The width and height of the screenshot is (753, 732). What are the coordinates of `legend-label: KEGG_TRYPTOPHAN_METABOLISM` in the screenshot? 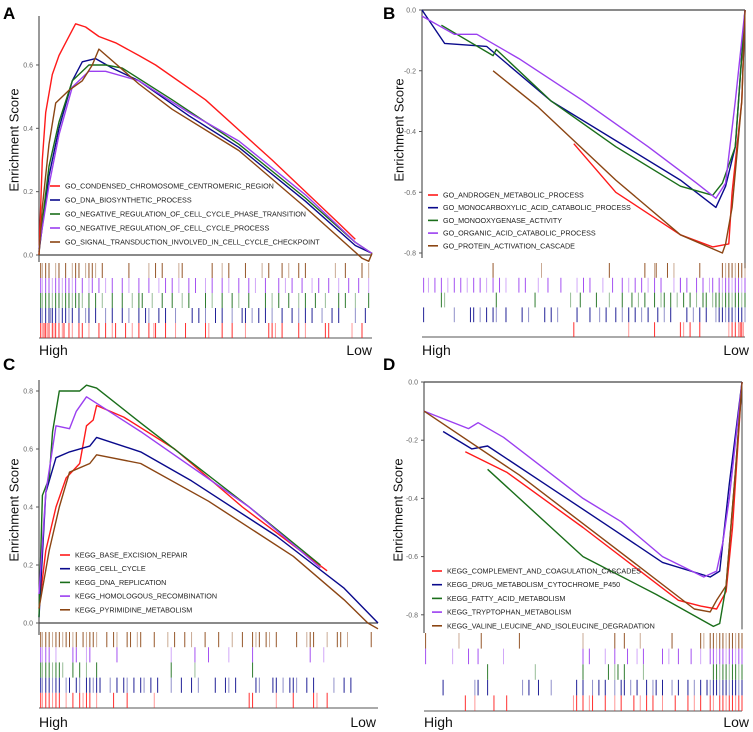 It's located at (509, 612).